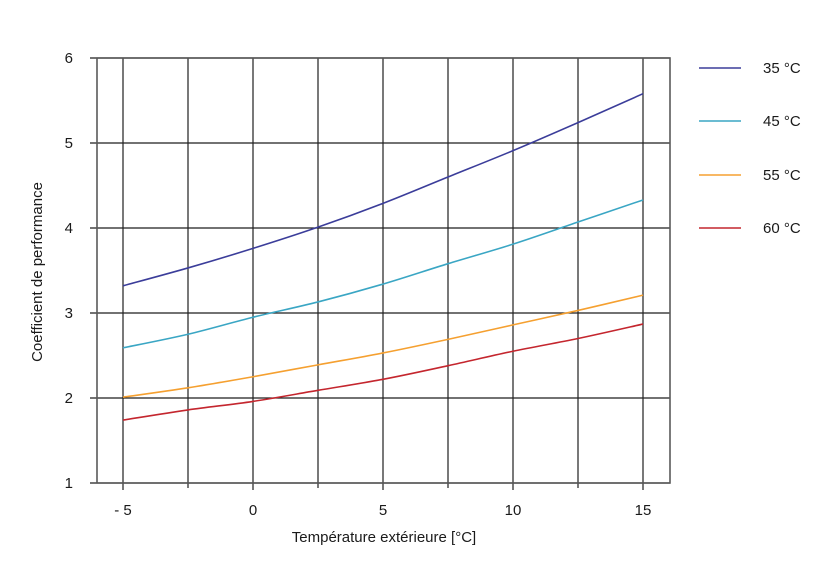  I want to click on x-tick-label: 15, so click(643, 510).